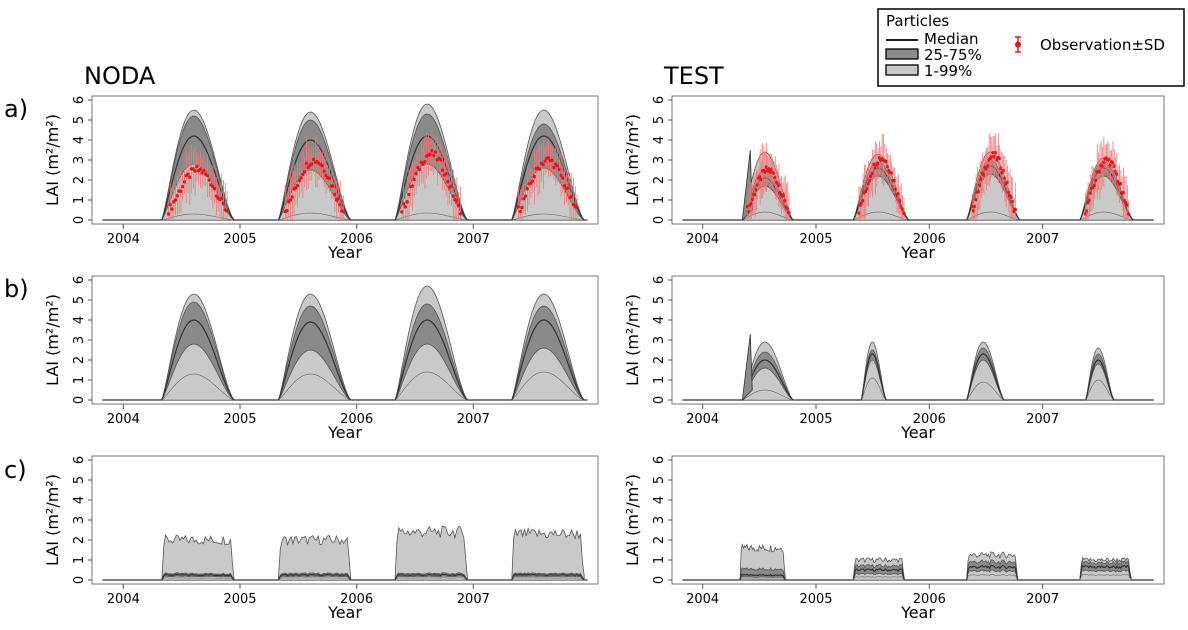 Image resolution: width=1188 pixels, height=630 pixels. Describe the element at coordinates (16, 109) in the screenshot. I see `row-label-a: a)` at that location.